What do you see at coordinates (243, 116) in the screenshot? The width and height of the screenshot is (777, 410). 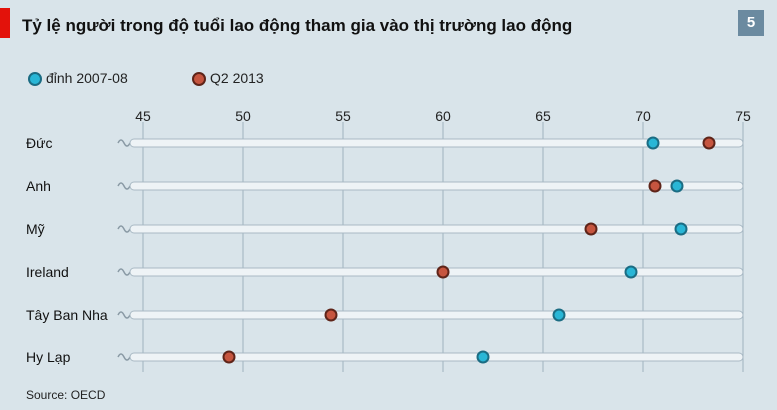 I see `x-tick-label-50: 50` at bounding box center [243, 116].